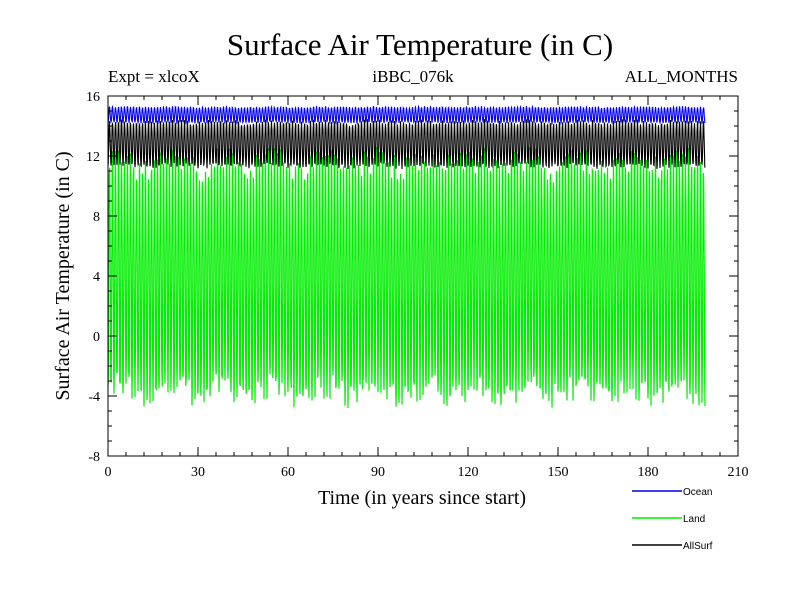 Image resolution: width=800 pixels, height=600 pixels. What do you see at coordinates (413, 76) in the screenshot?
I see `run-label: iBBC_076k` at bounding box center [413, 76].